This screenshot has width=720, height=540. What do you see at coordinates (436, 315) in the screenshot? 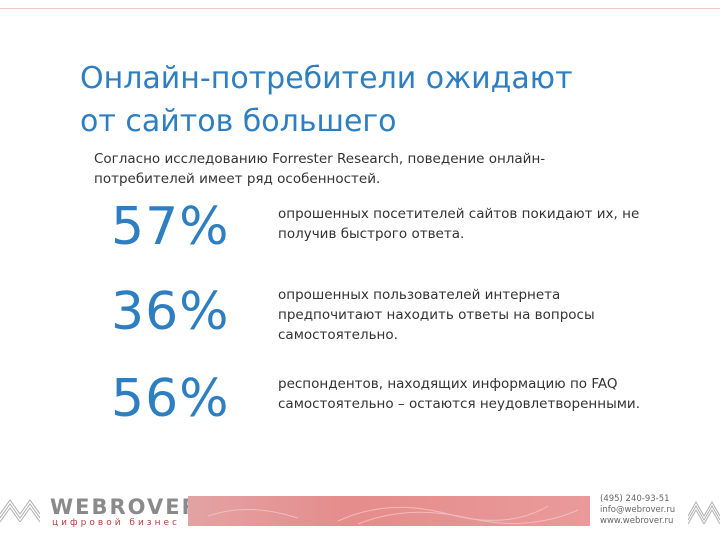
I see `stat-desc-line: предпочитают находить ответы на вопросы` at bounding box center [436, 315].